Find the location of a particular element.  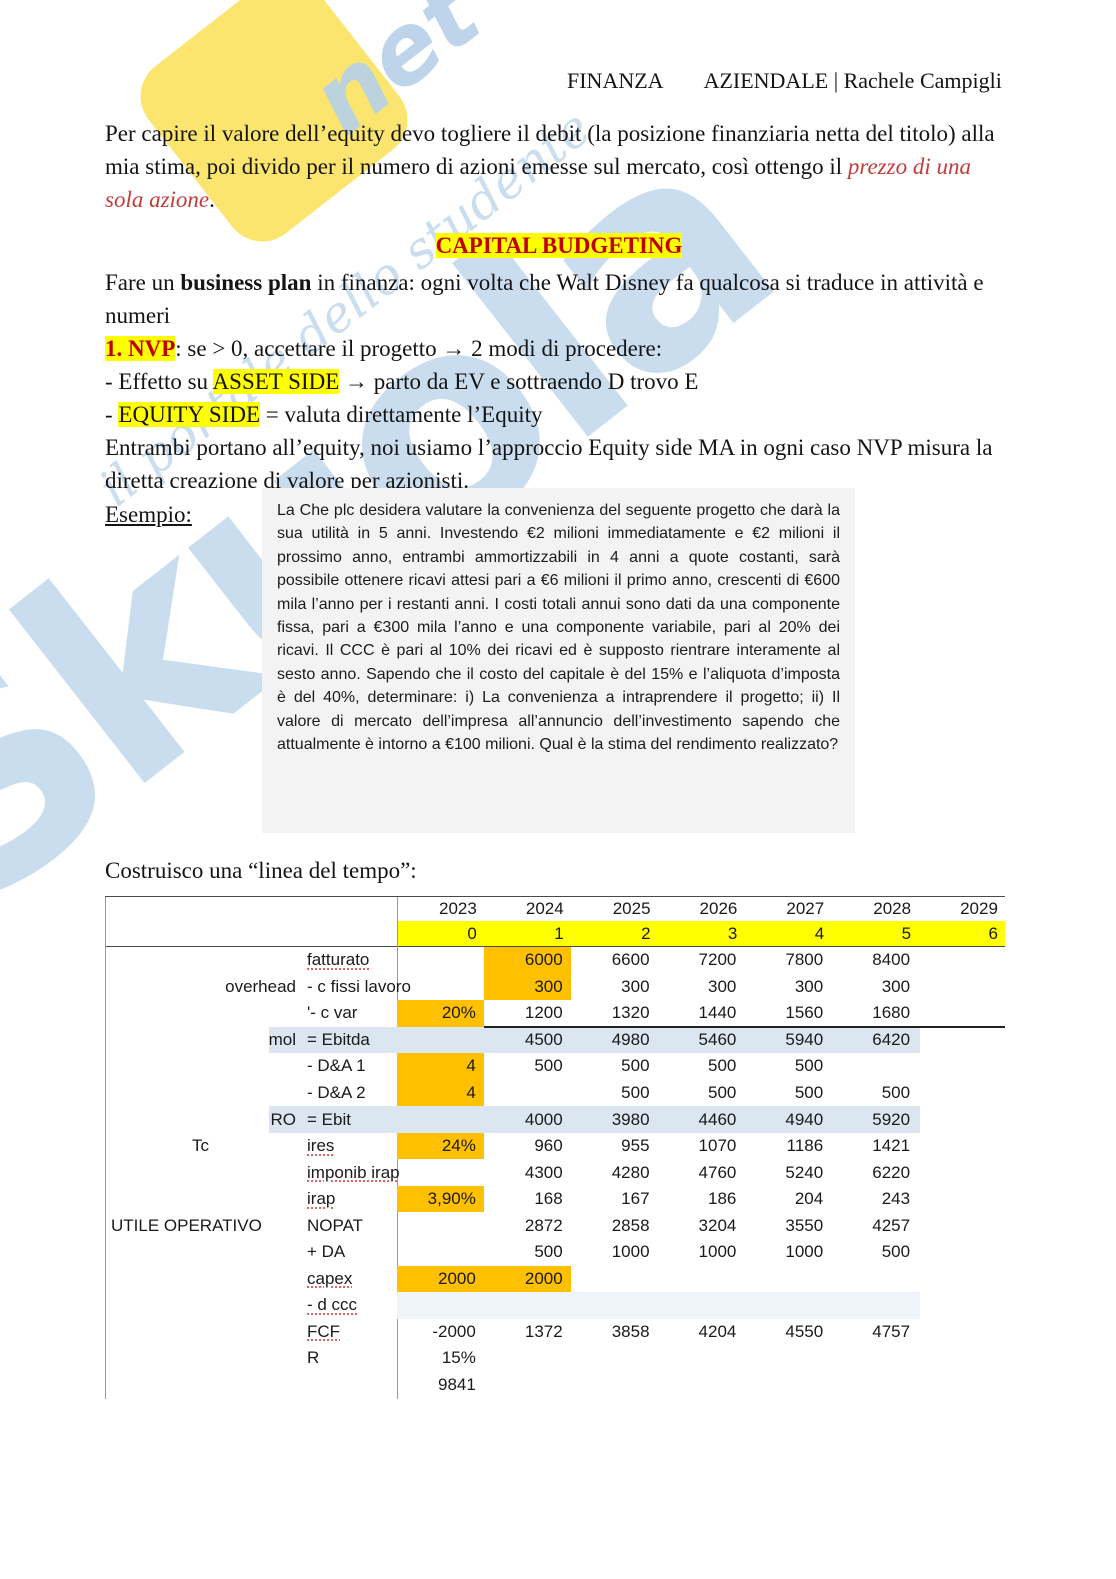

period-header-cell: 3 is located at coordinates (701, 933).